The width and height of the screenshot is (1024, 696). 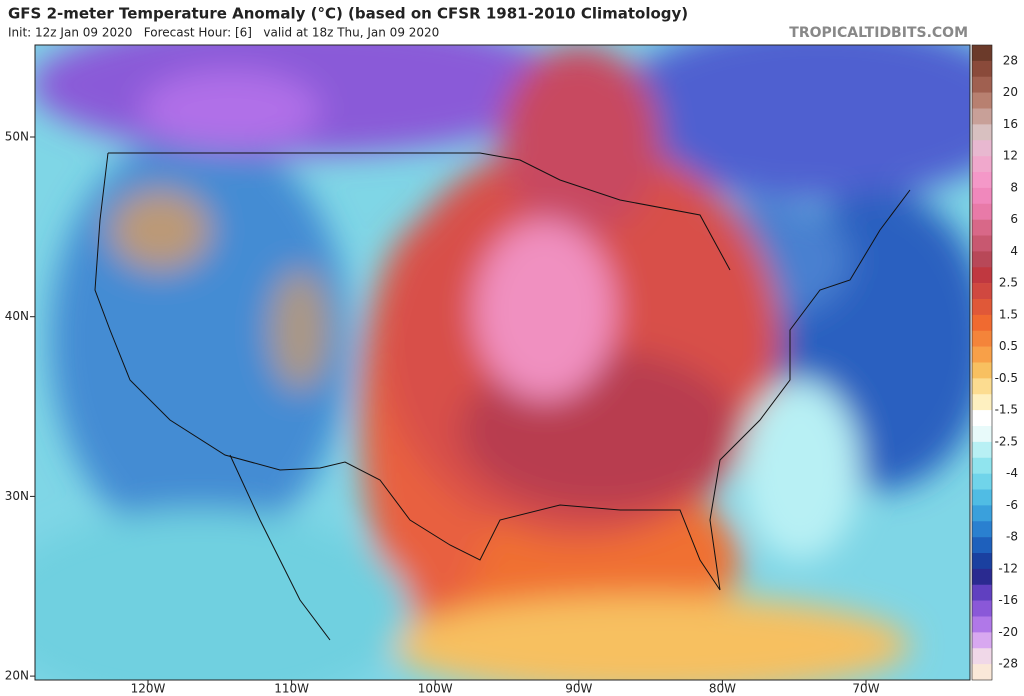 I want to click on colorbar-label: 1.5, so click(x=1008, y=314).